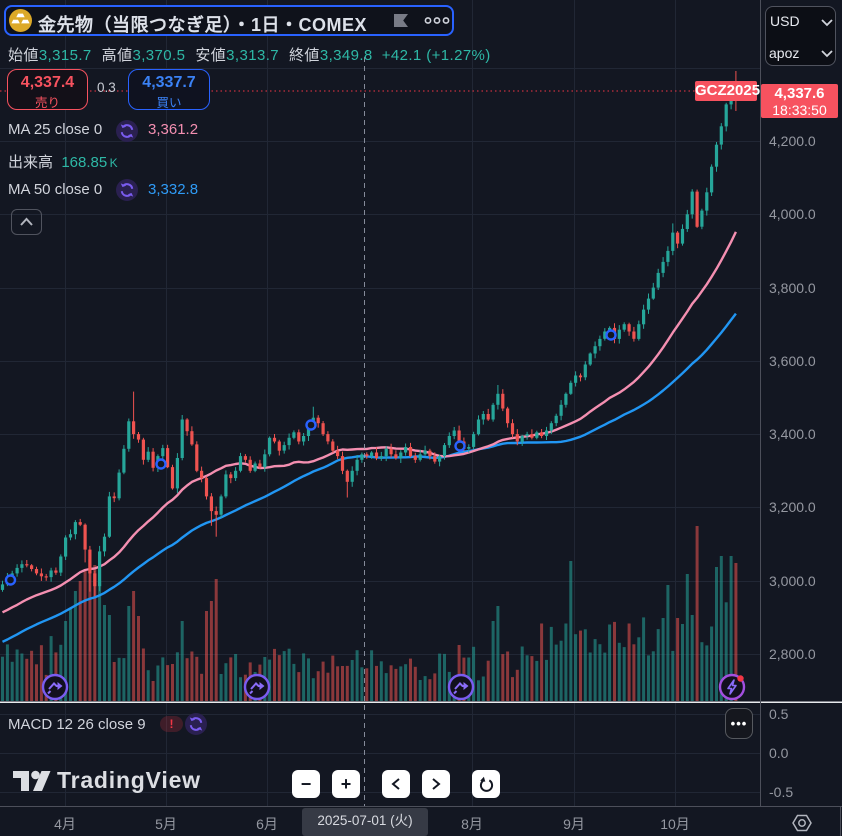 The height and width of the screenshot is (836, 842). What do you see at coordinates (129, 780) in the screenshot?
I see `svg-text: TradingView` at bounding box center [129, 780].